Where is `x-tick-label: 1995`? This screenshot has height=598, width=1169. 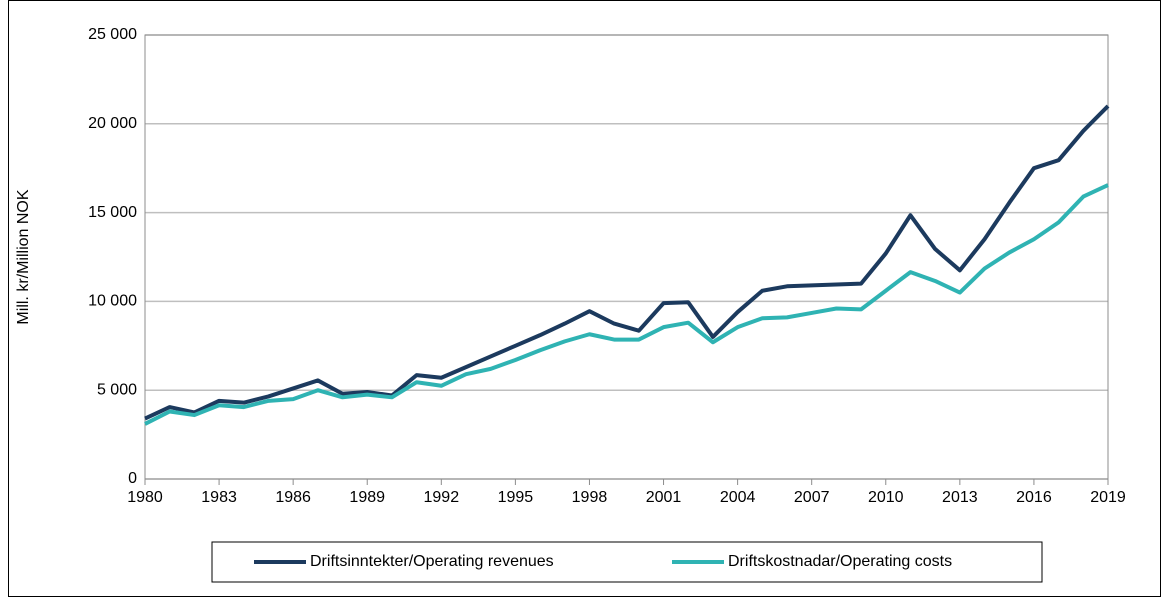 x-tick-label: 1995 is located at coordinates (516, 497).